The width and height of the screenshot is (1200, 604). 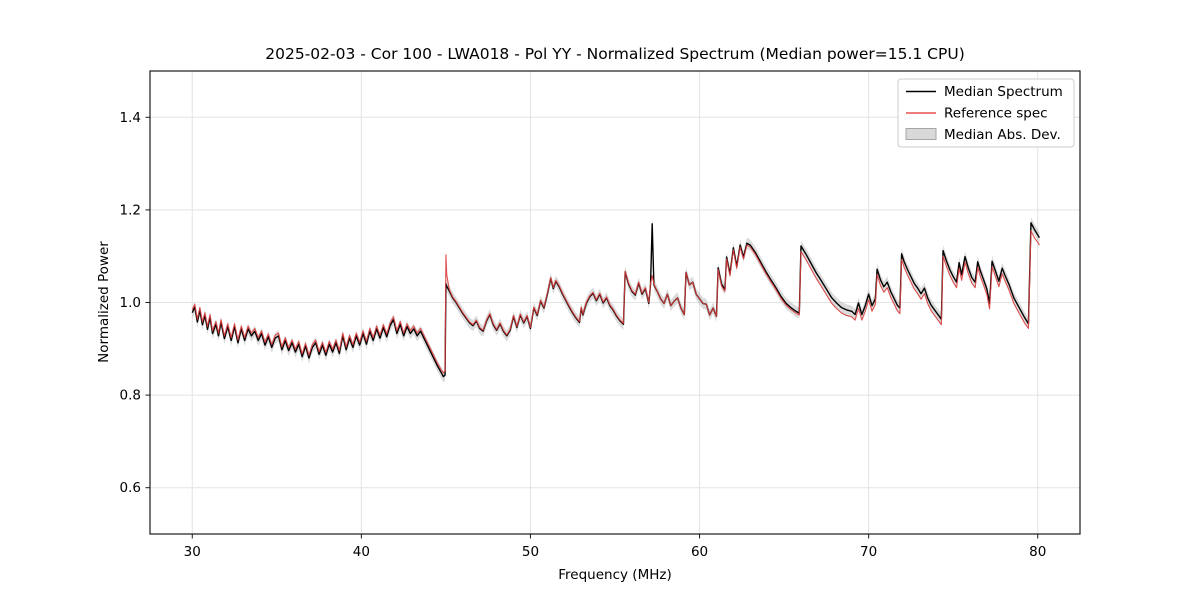 I want to click on y-tick-label: 1.0, so click(x=130, y=303).